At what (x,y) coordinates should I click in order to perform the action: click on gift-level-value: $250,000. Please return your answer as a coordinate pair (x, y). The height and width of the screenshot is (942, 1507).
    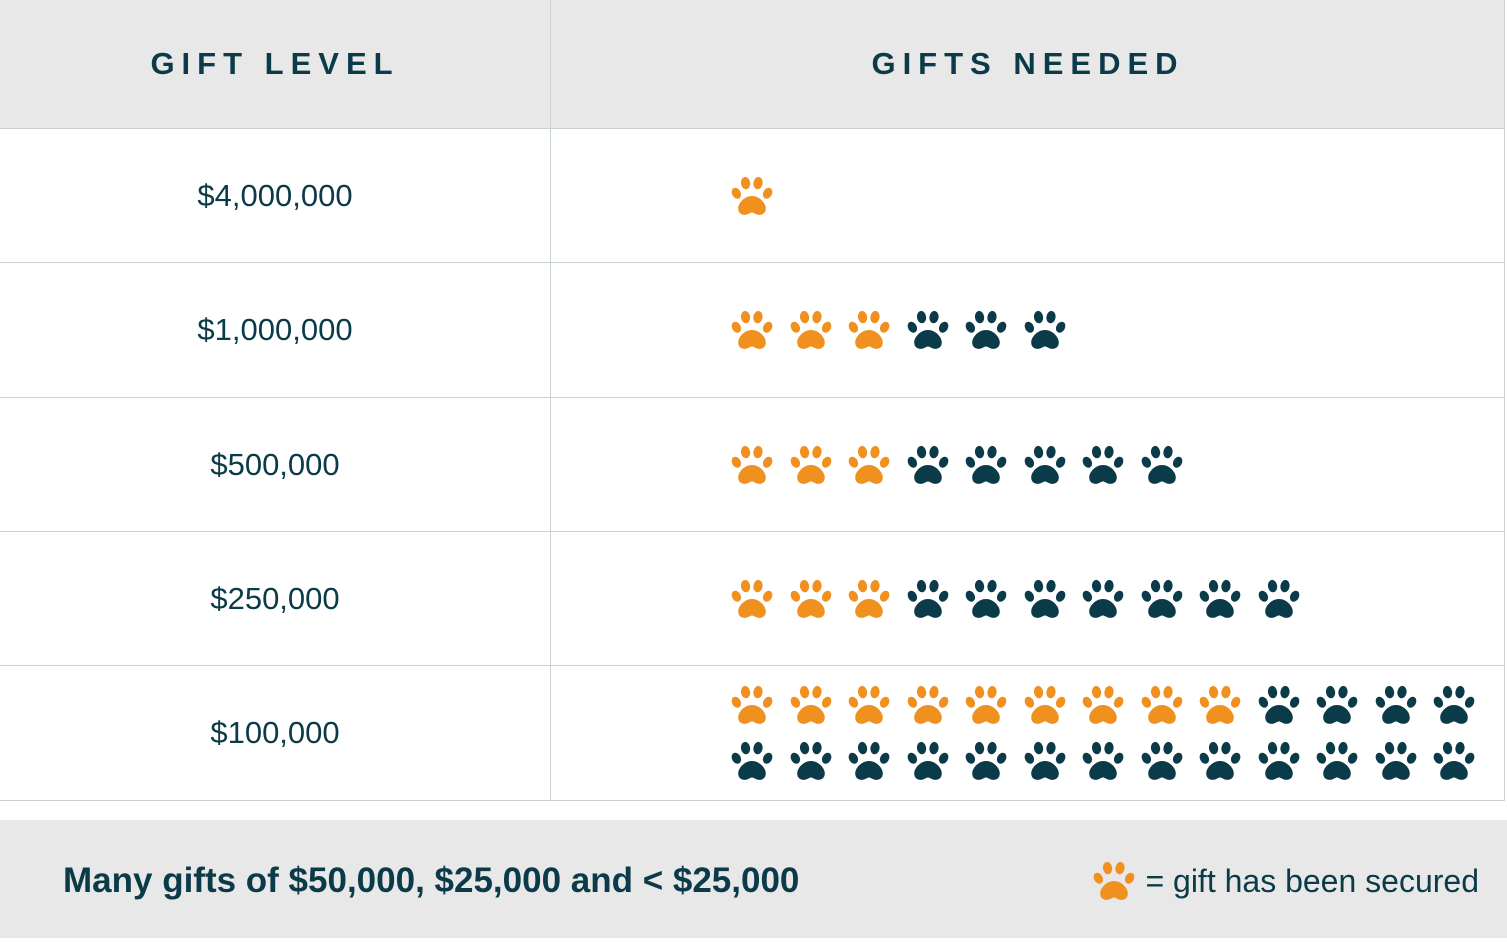
    Looking at the image, I should click on (275, 598).